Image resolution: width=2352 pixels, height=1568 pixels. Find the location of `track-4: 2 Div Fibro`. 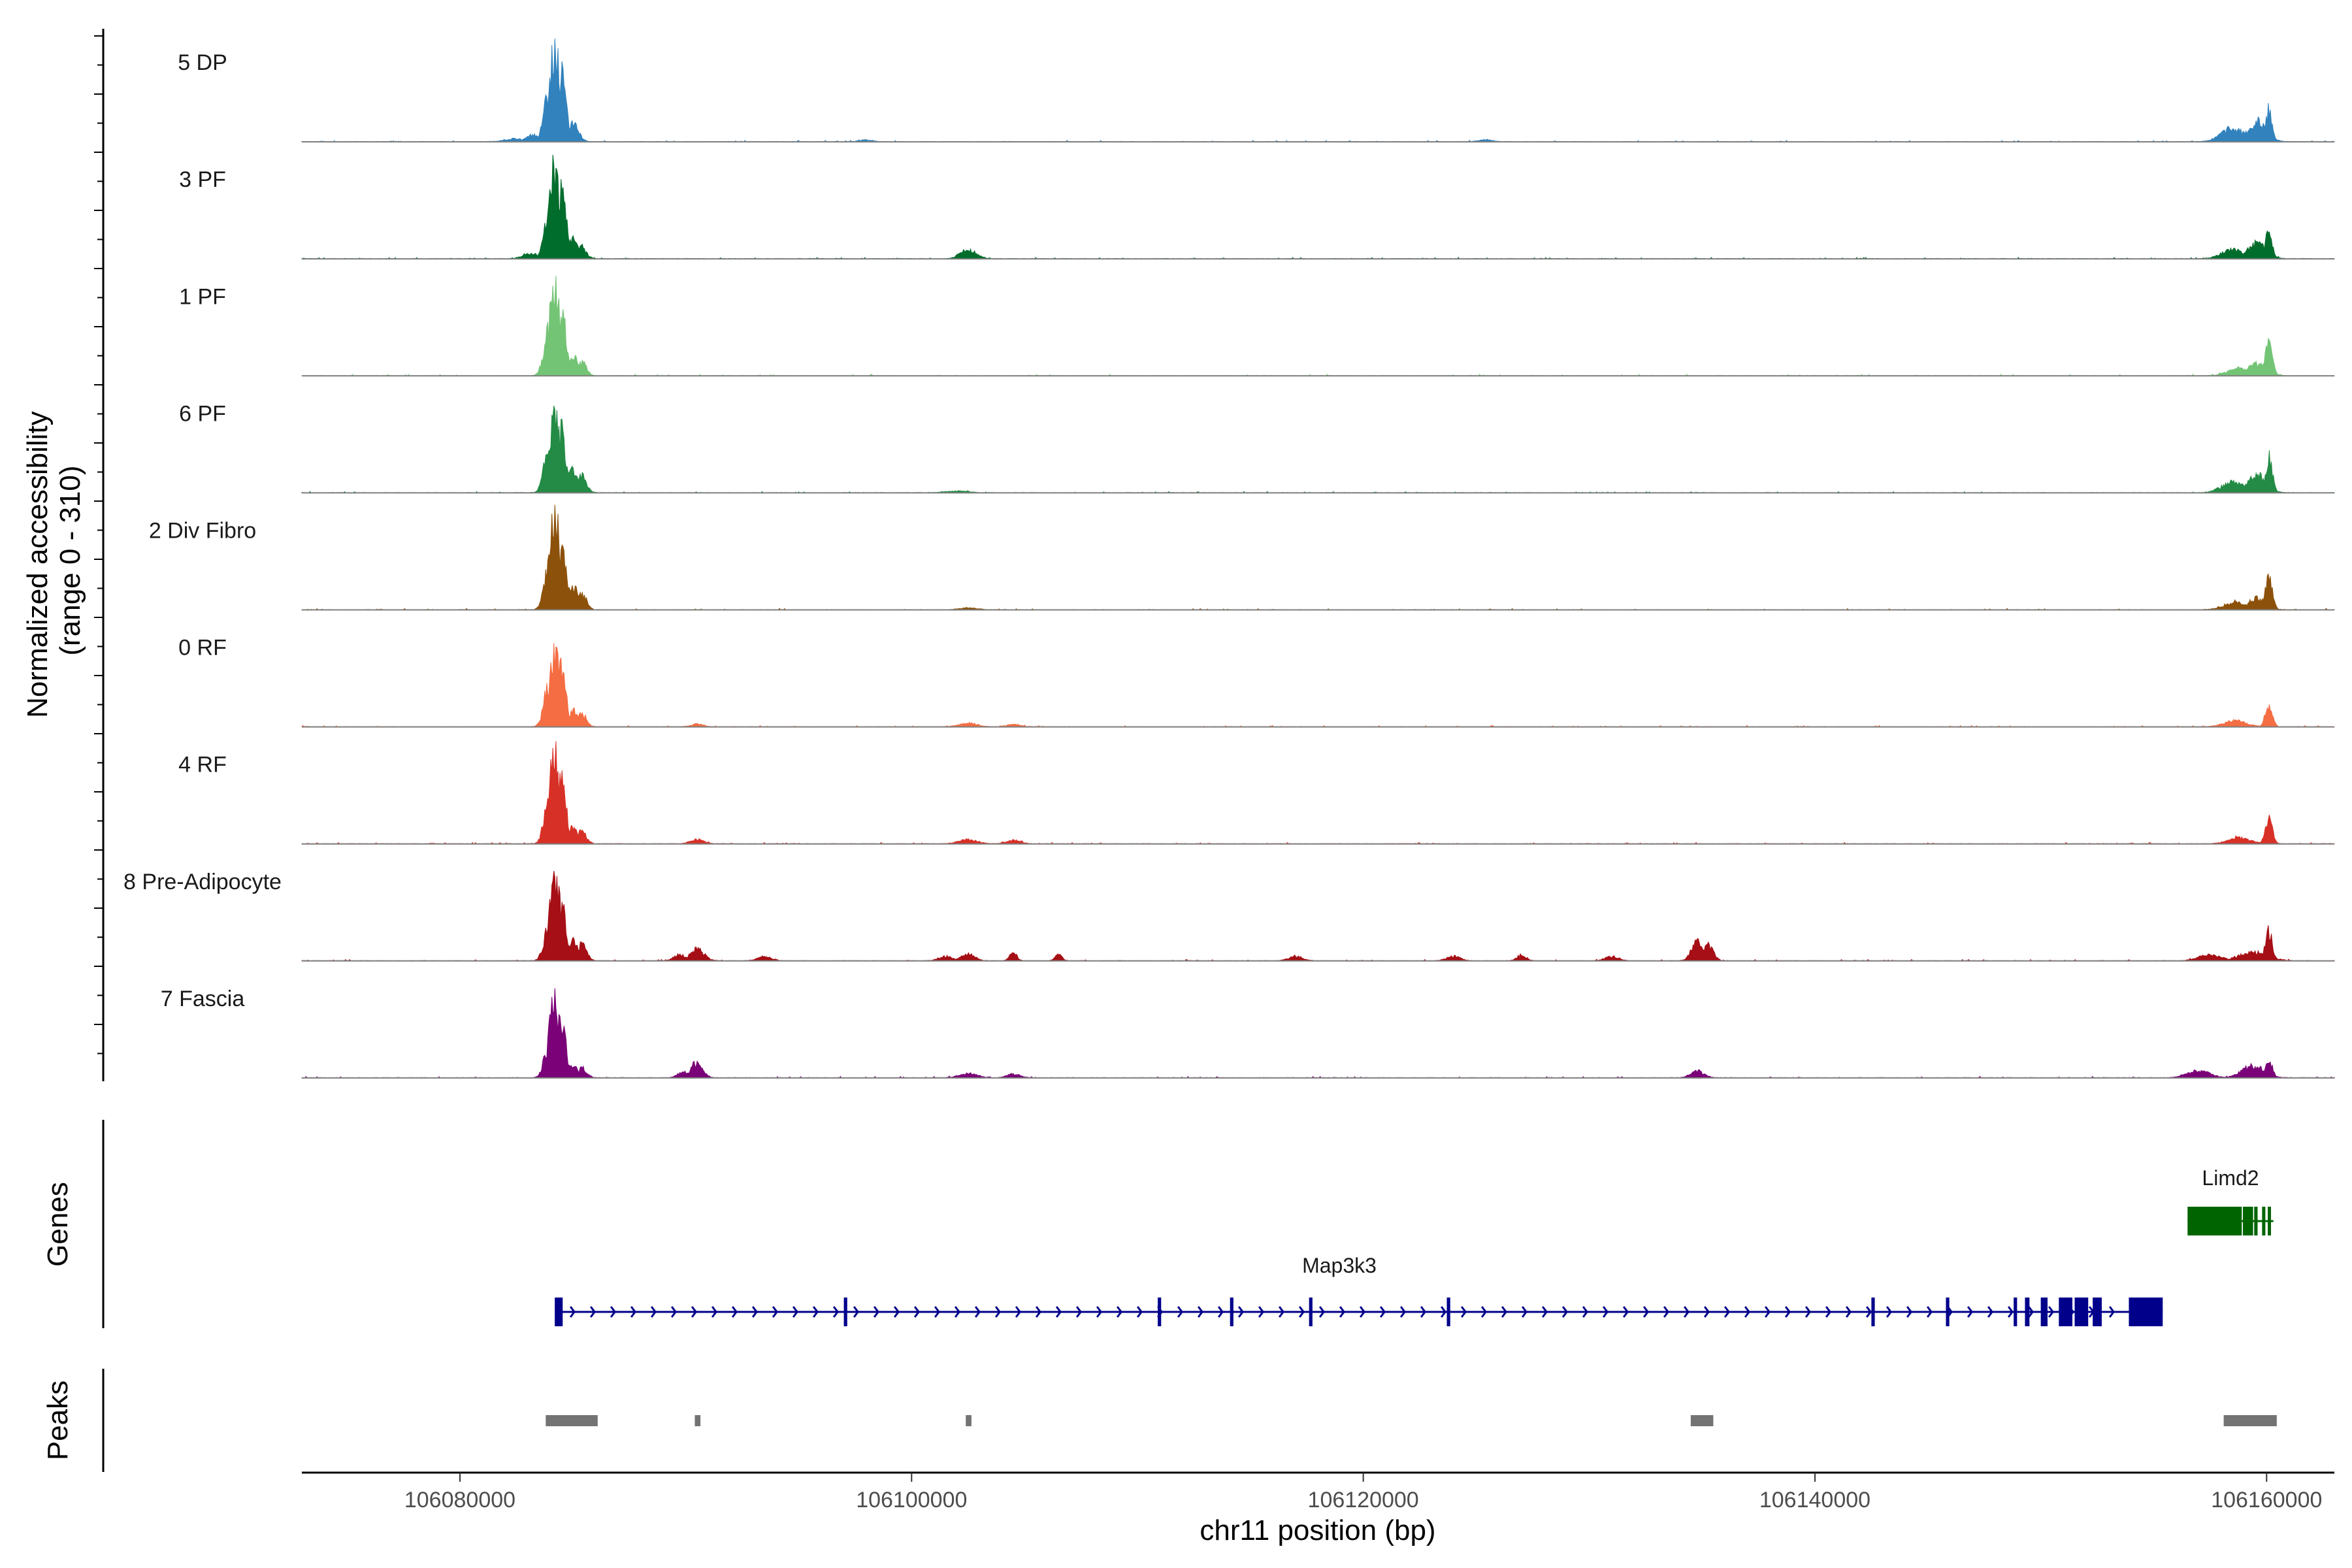

track-4: 2 Div Fibro is located at coordinates (1242, 557).